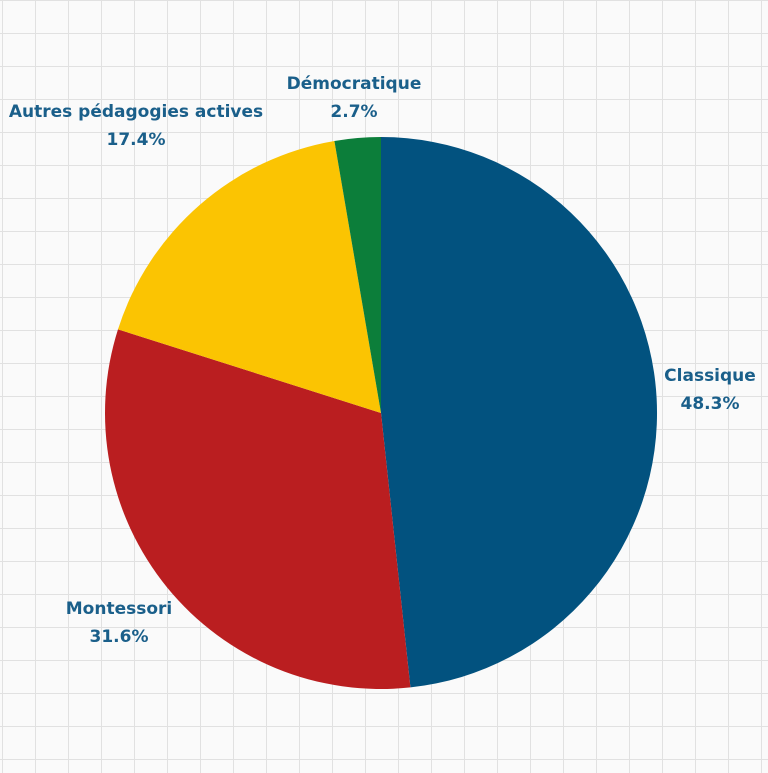 The image size is (768, 773). Describe the element at coordinates (353, 112) in the screenshot. I see `slice-value-label: 2.7%` at that location.